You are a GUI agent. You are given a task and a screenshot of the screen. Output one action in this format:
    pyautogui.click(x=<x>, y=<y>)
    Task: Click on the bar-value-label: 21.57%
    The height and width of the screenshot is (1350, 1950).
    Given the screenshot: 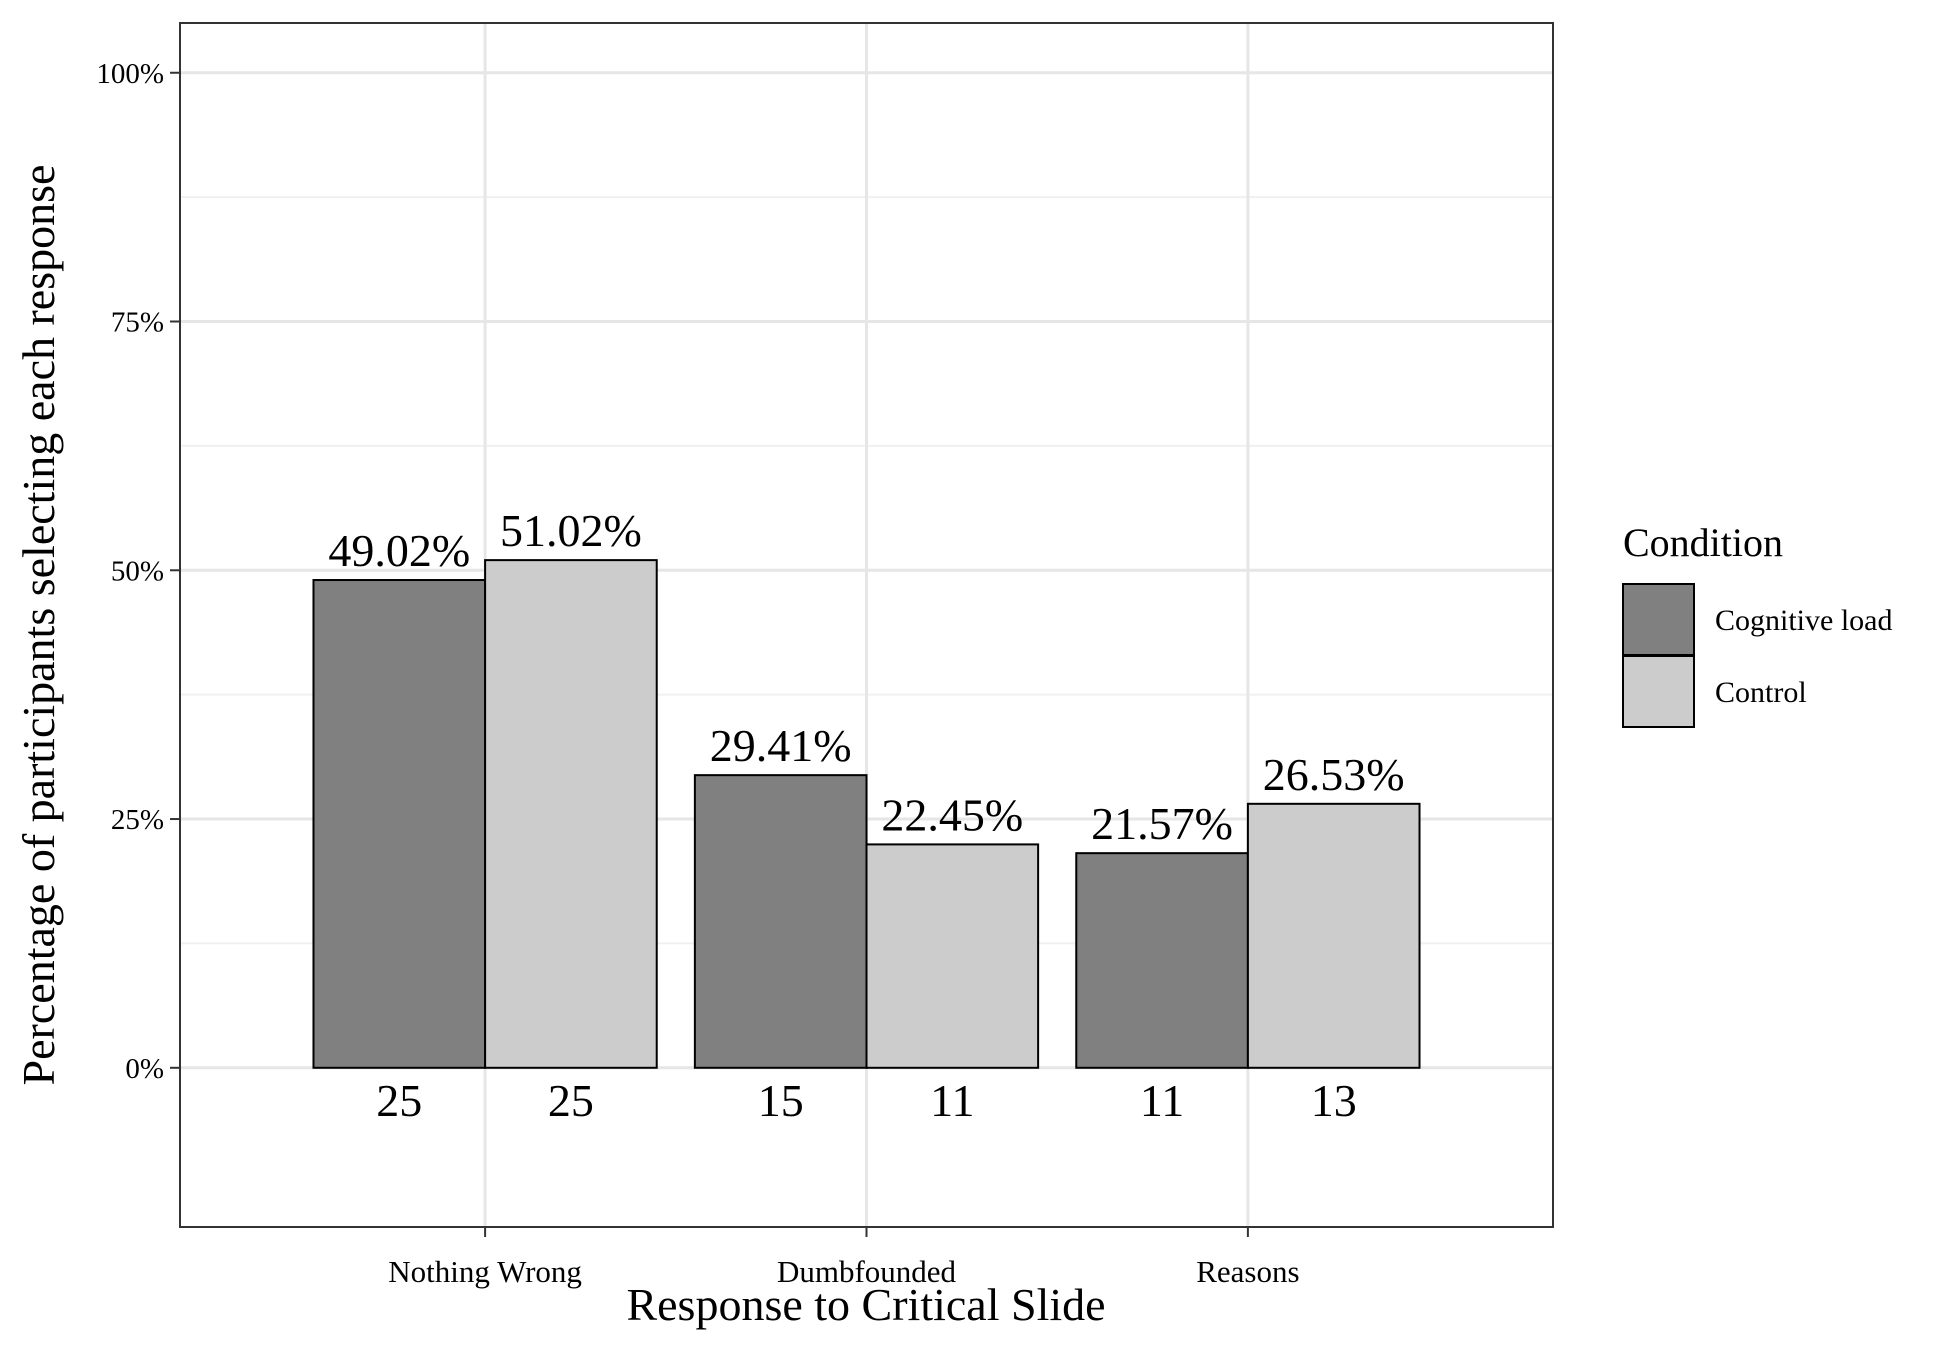 What is the action you would take?
    pyautogui.click(x=1162, y=823)
    